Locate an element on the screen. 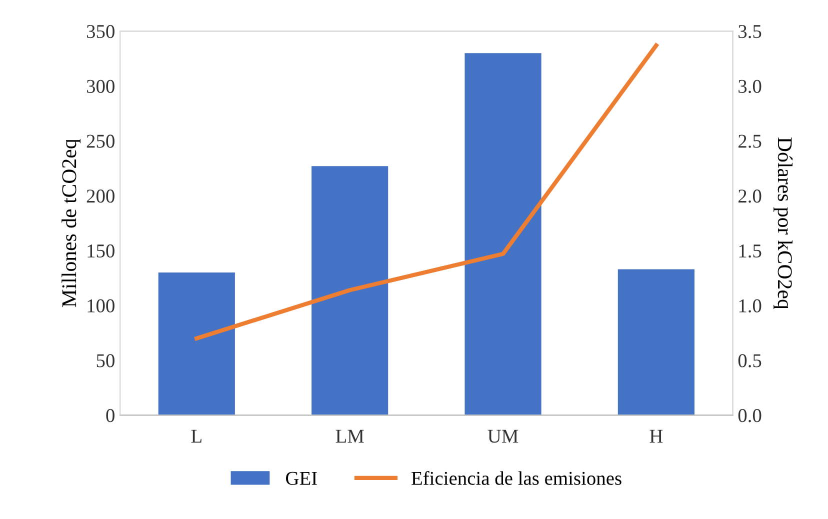 Image resolution: width=828 pixels, height=519 pixels. y2-tick-label: 3.5 is located at coordinates (750, 31).